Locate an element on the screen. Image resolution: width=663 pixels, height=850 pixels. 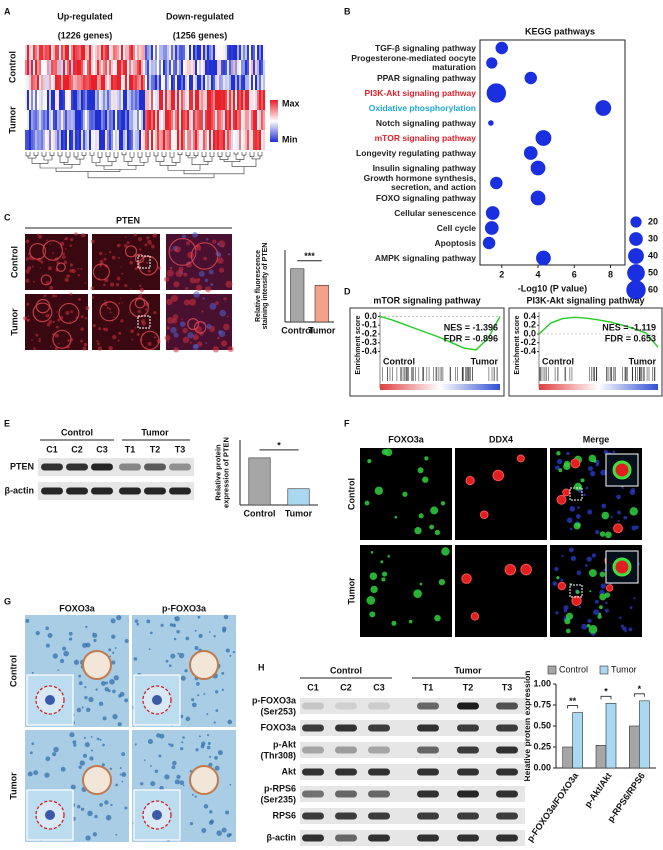
zoom-box is located at coordinates (576, 591).